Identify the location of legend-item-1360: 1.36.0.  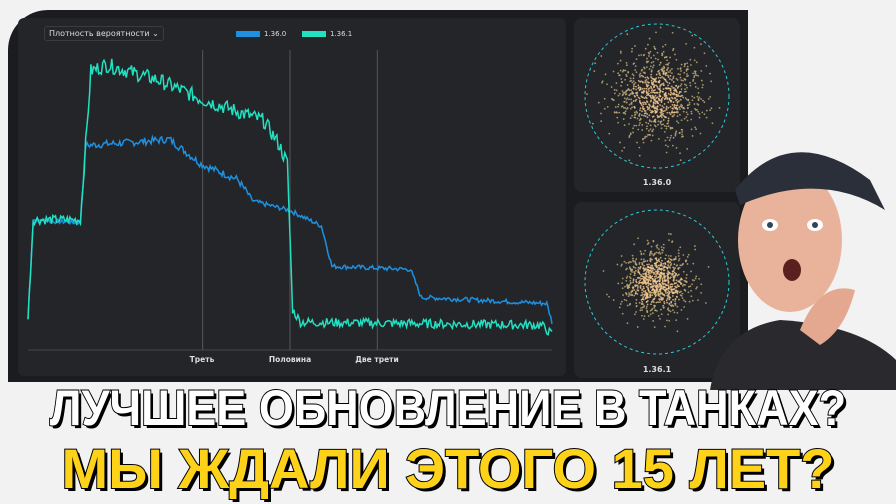
(261, 34).